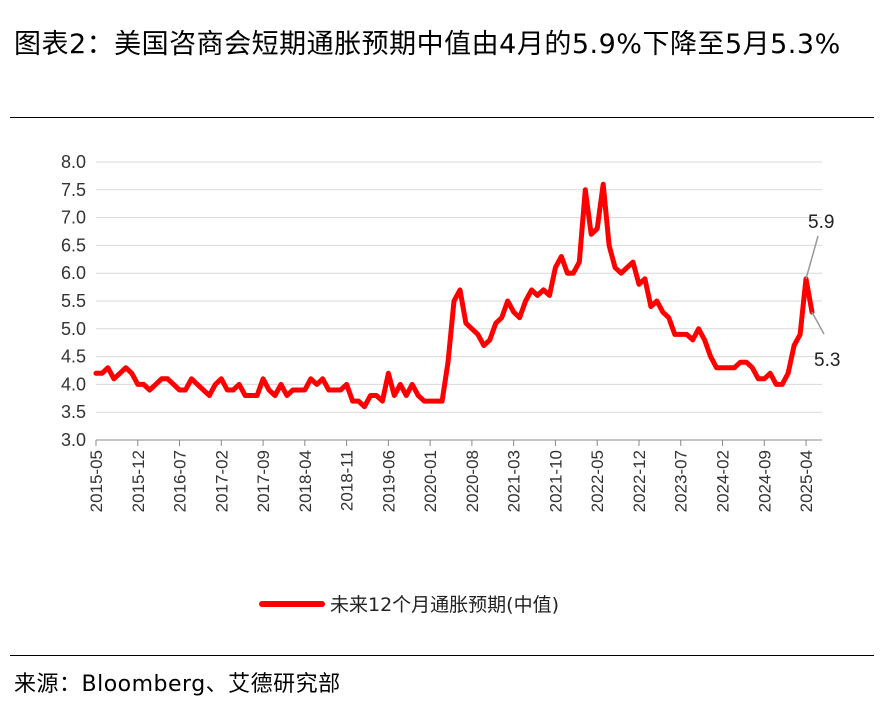 This screenshot has width=884, height=707. I want to click on x-tick-label: 2017-09, so click(263, 481).